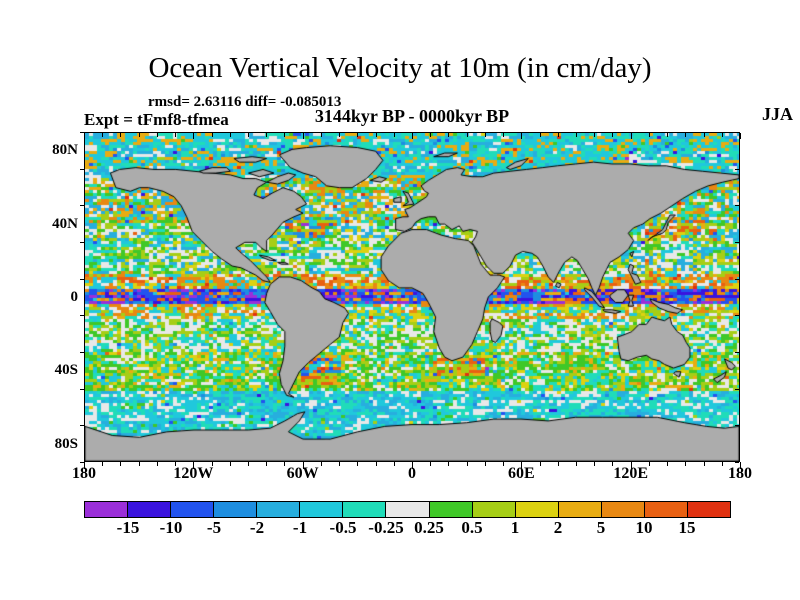 This screenshot has height=600, width=800. Describe the element at coordinates (777, 114) in the screenshot. I see `season-label: JJA` at that location.